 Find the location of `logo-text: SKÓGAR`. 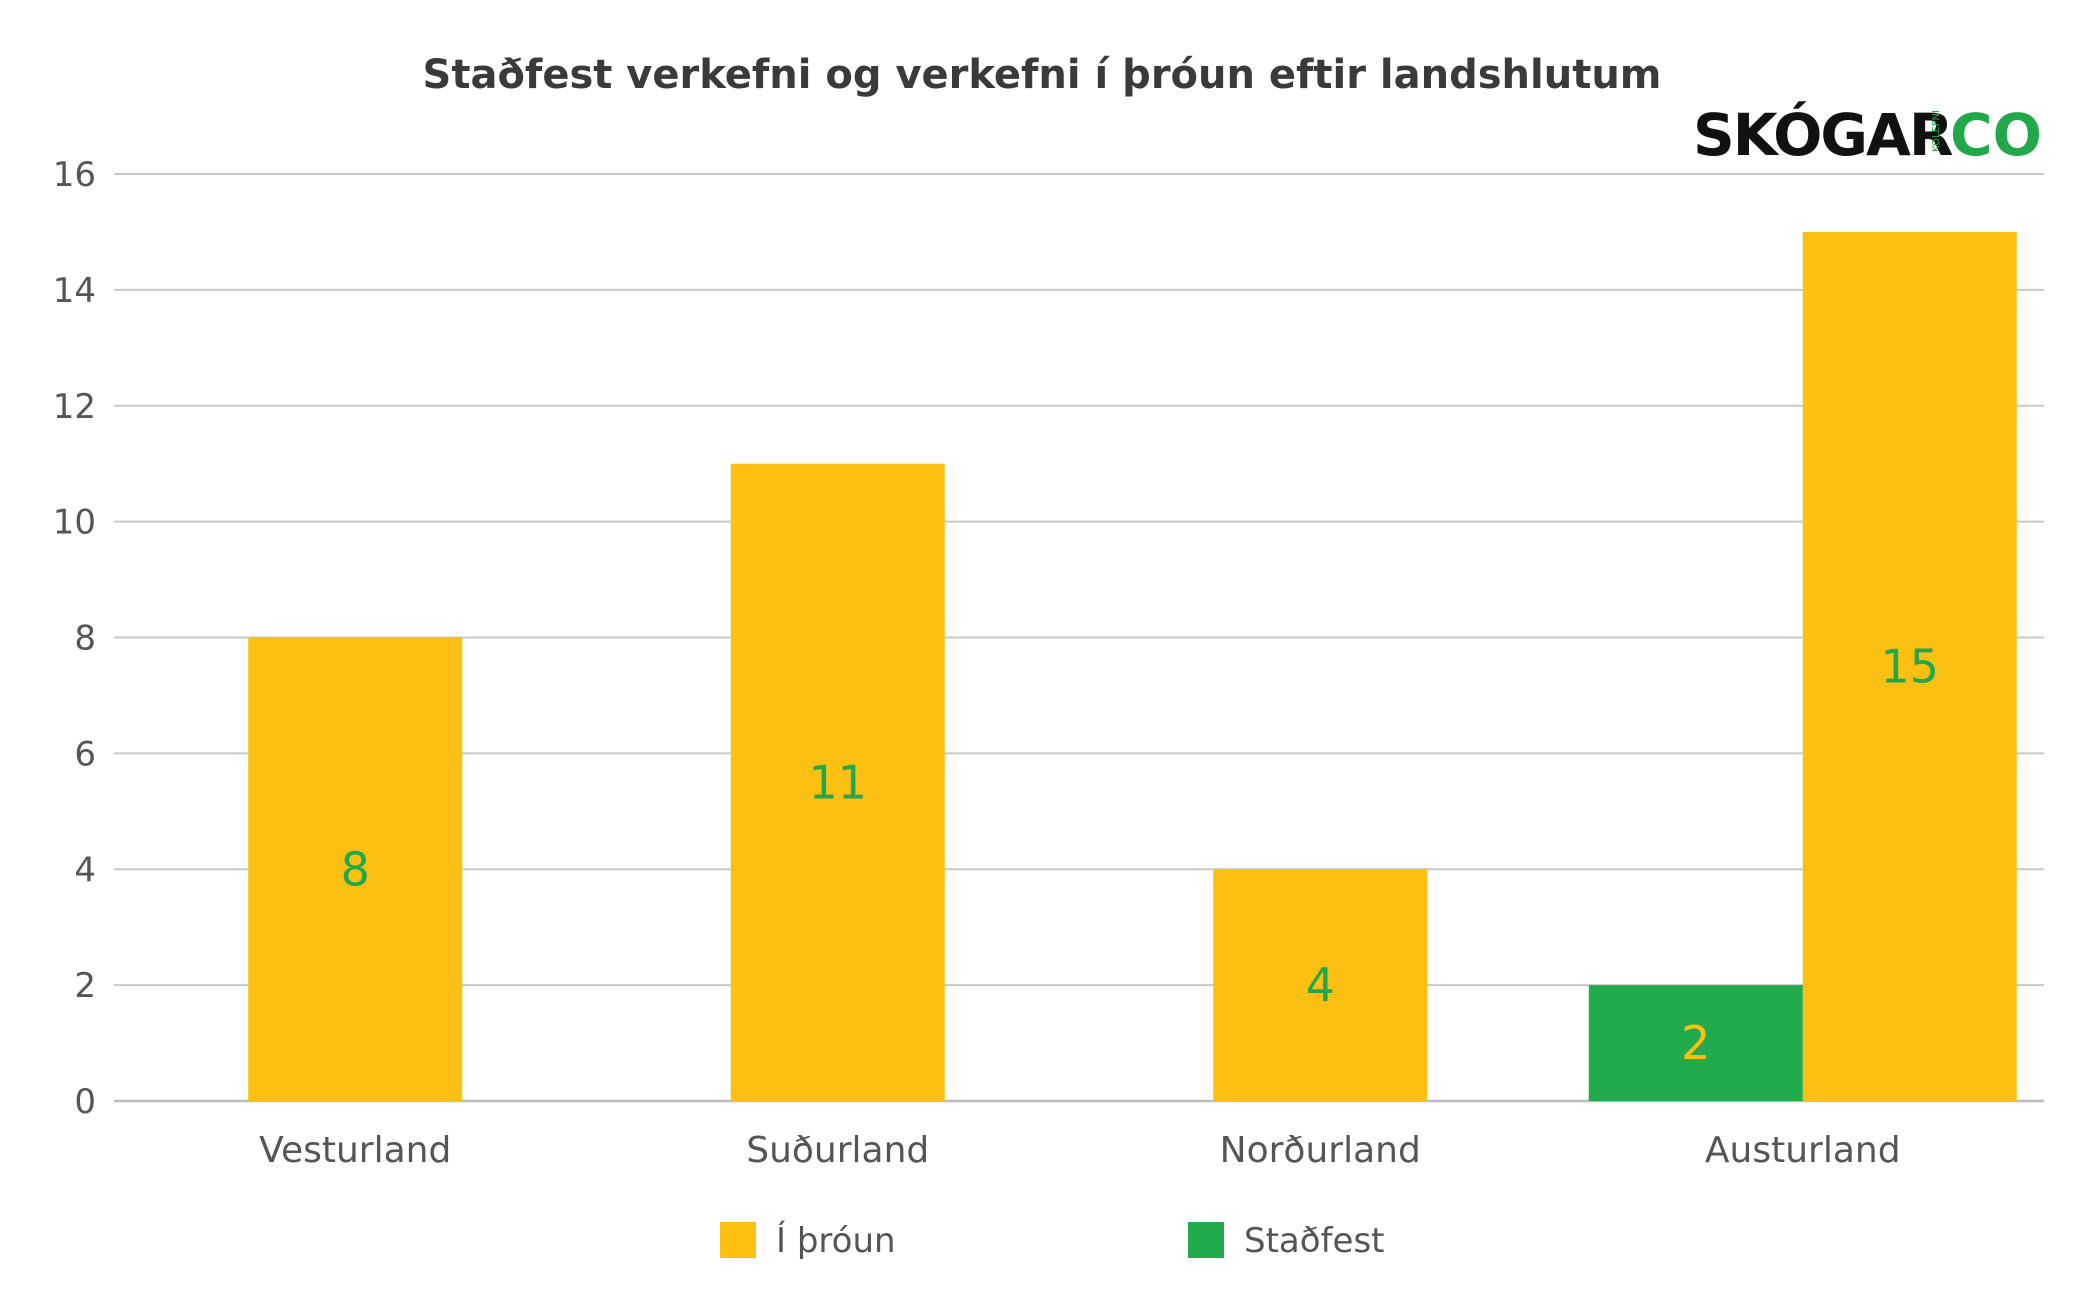

logo-text: SKÓGAR is located at coordinates (1823, 134).